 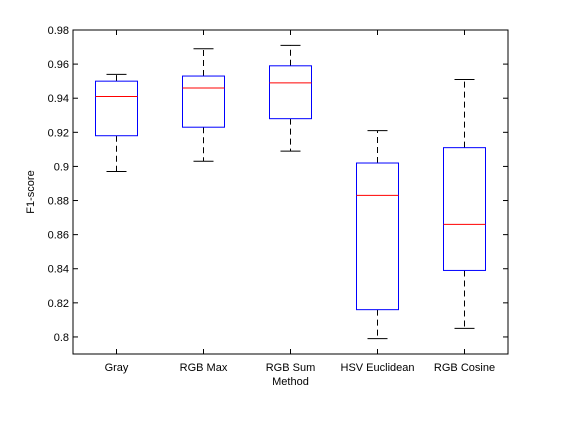 I want to click on y-tick-label: 0.82, so click(x=58, y=304).